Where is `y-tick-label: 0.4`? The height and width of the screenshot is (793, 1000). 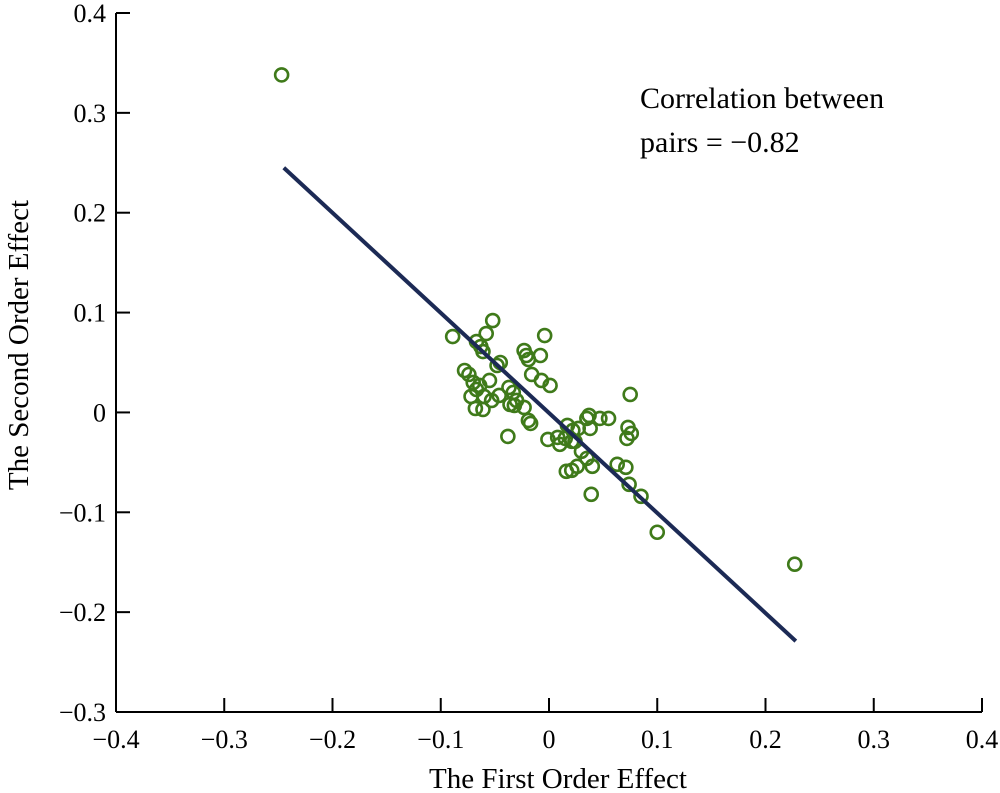
y-tick-label: 0.4 is located at coordinates (90, 14).